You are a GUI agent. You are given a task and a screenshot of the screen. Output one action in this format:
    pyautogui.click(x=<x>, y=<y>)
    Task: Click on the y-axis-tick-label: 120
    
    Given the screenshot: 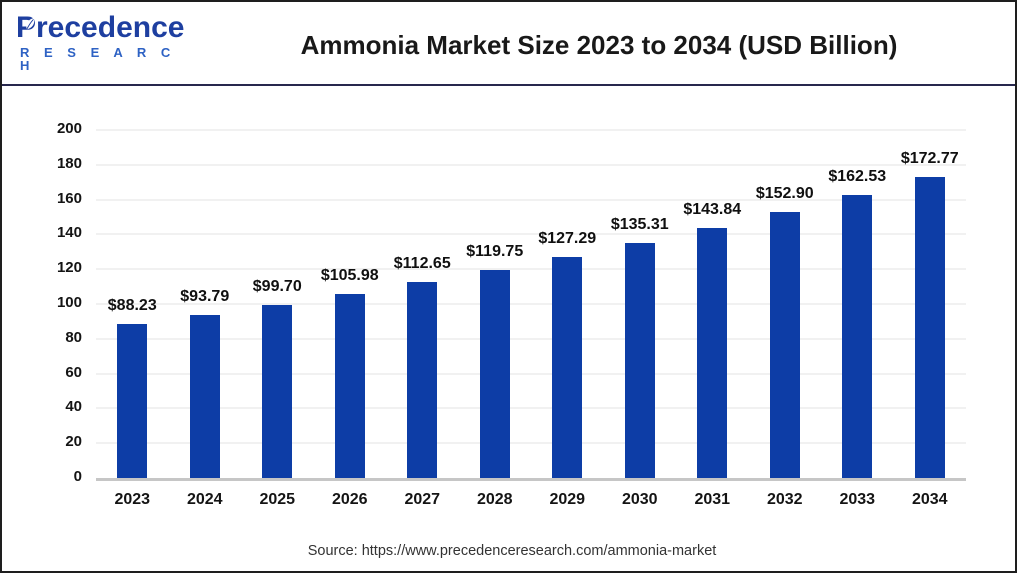 What is the action you would take?
    pyautogui.click(x=69, y=268)
    